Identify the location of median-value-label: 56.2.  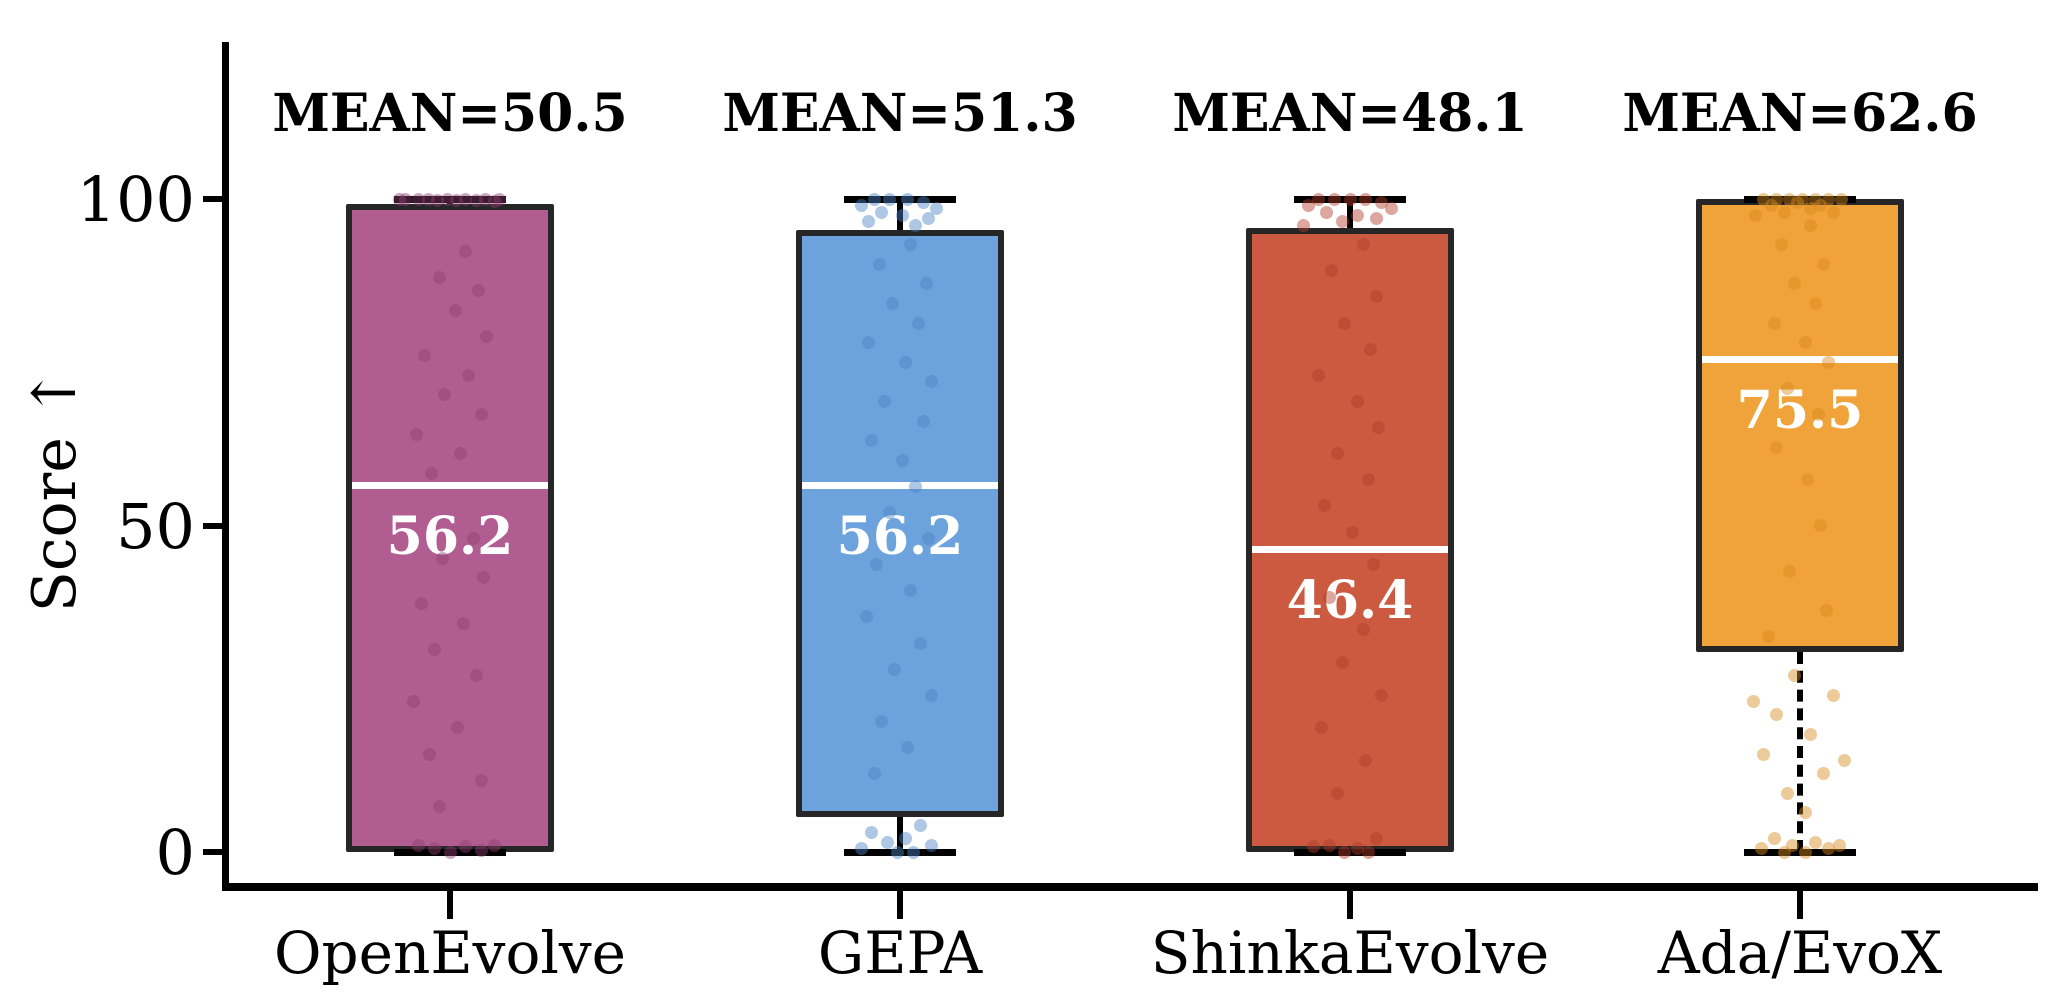
(450, 536).